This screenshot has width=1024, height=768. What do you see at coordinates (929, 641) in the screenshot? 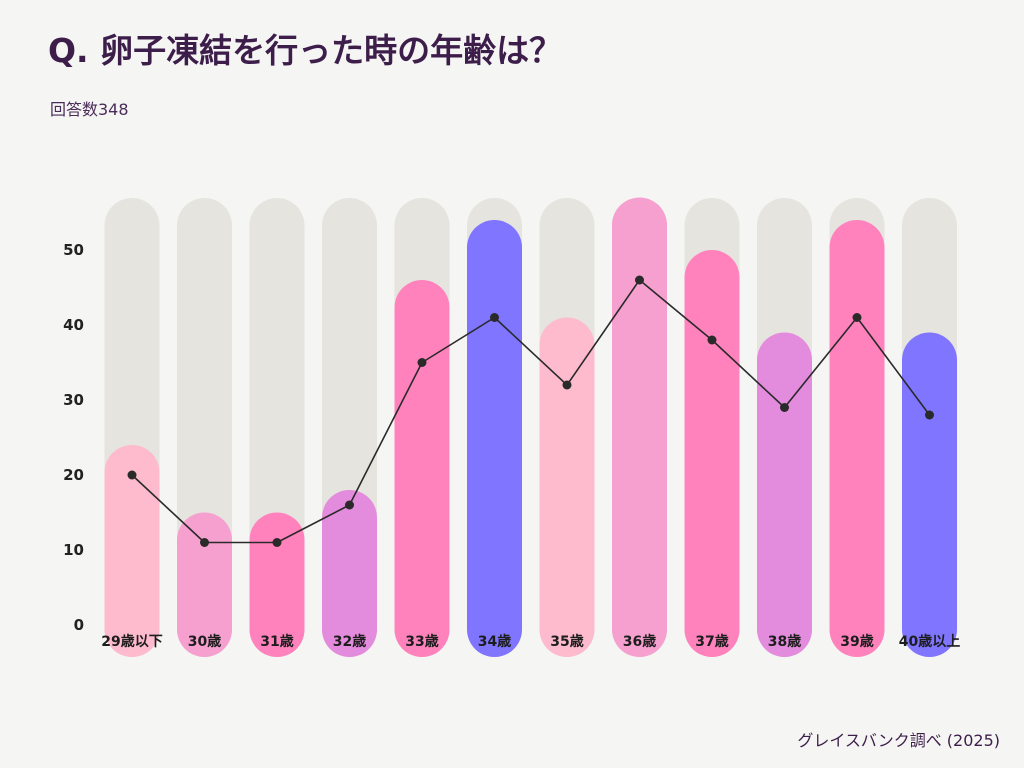
I see `category-label: 40歳以上` at bounding box center [929, 641].